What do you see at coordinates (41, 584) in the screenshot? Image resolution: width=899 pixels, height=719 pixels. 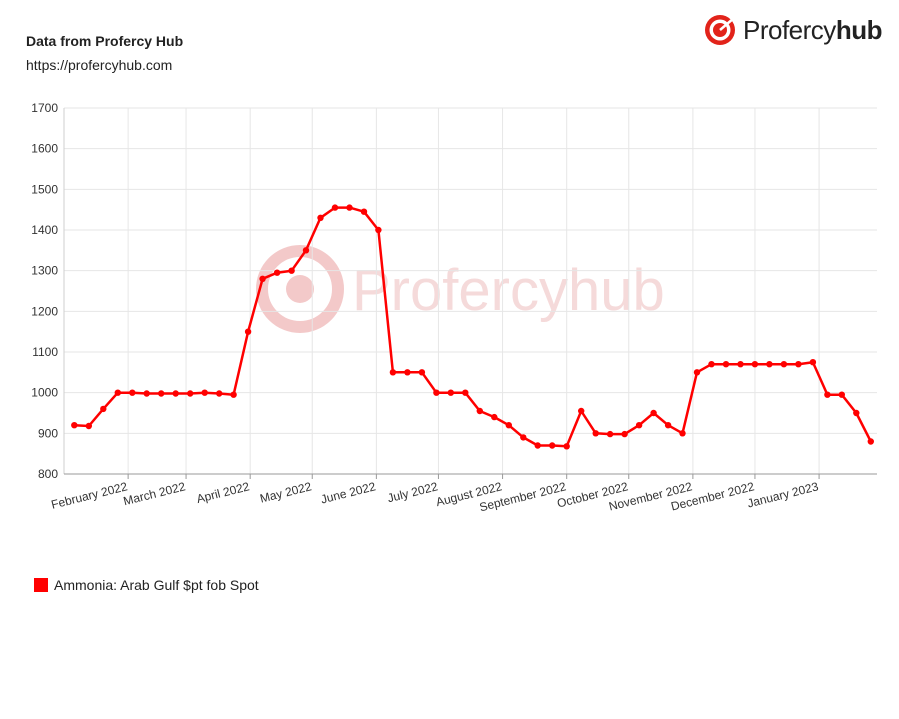 I see `legend-swatch` at bounding box center [41, 584].